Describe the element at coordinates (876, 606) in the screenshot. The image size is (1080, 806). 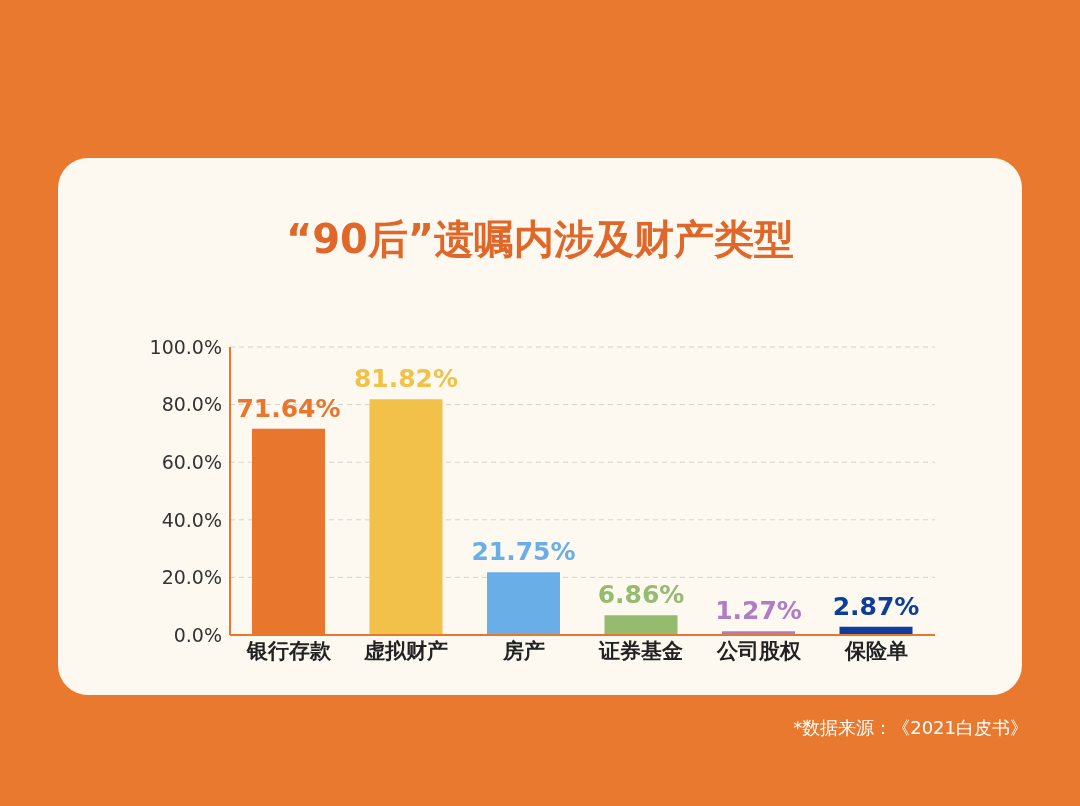
I see `data-label: 2.87%` at that location.